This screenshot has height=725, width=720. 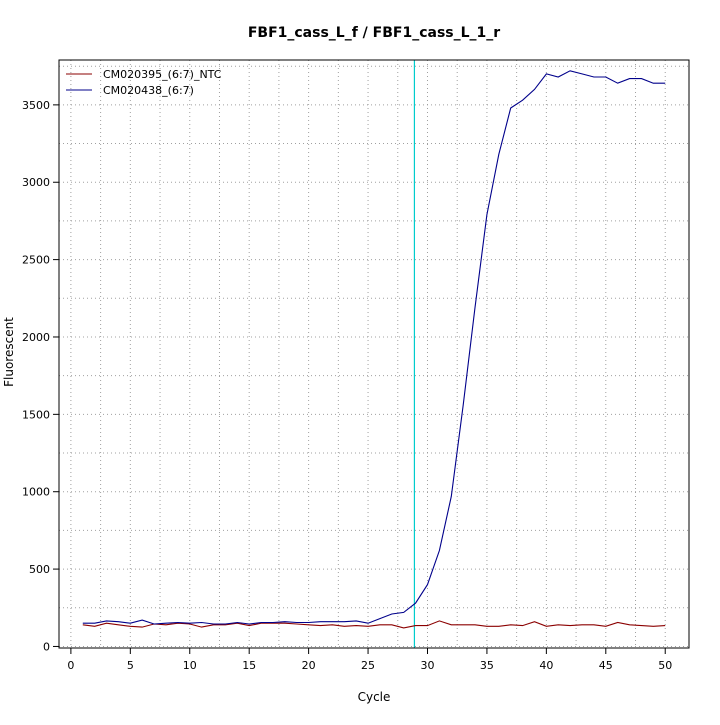 What do you see at coordinates (162, 74) in the screenshot?
I see `legend-label: CM020395_(6:7)_NTC` at bounding box center [162, 74].